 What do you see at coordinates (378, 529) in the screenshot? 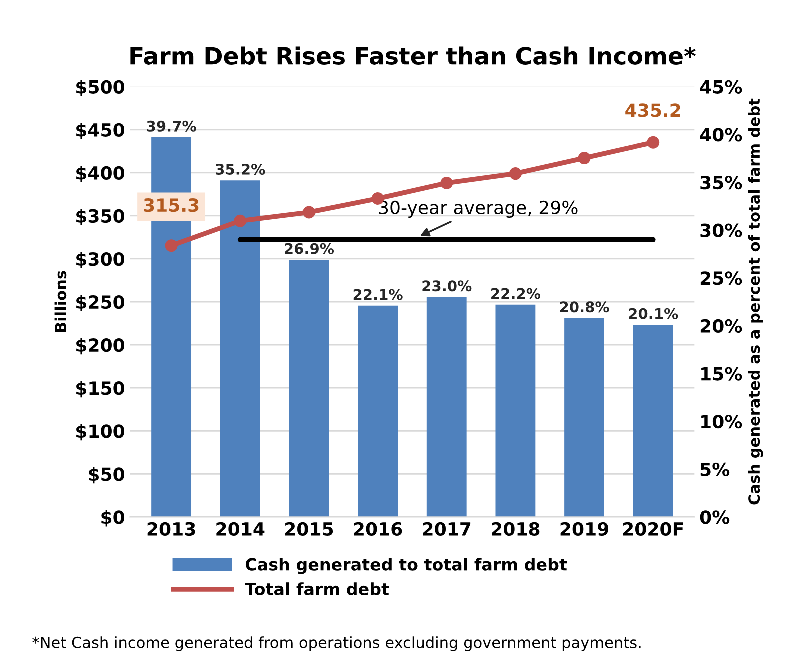
I see `x-tick-label: 2016` at bounding box center [378, 529].